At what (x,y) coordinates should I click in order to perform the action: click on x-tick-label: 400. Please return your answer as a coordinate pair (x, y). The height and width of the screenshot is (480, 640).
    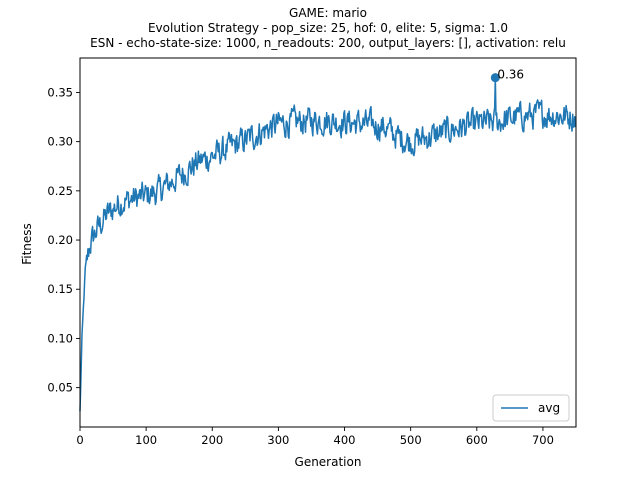
    Looking at the image, I should click on (345, 440).